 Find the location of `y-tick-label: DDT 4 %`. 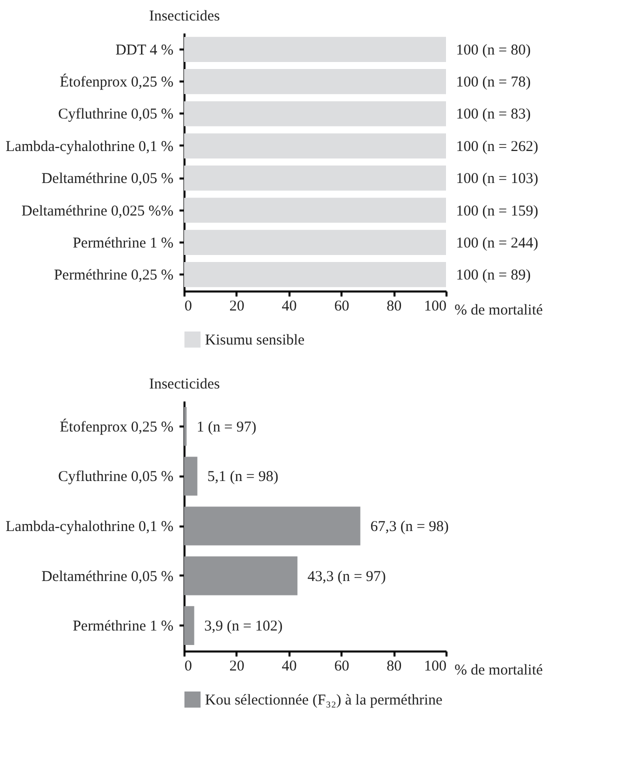

y-tick-label: DDT 4 % is located at coordinates (144, 50).